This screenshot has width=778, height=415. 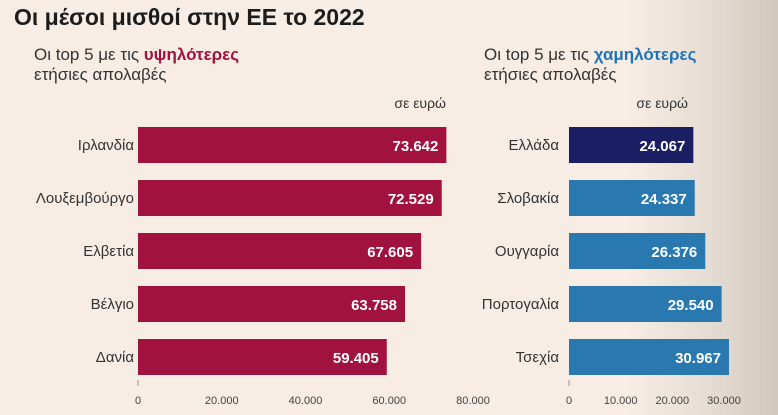 I want to click on high-unit-label: σε ευρώ, so click(x=420, y=103).